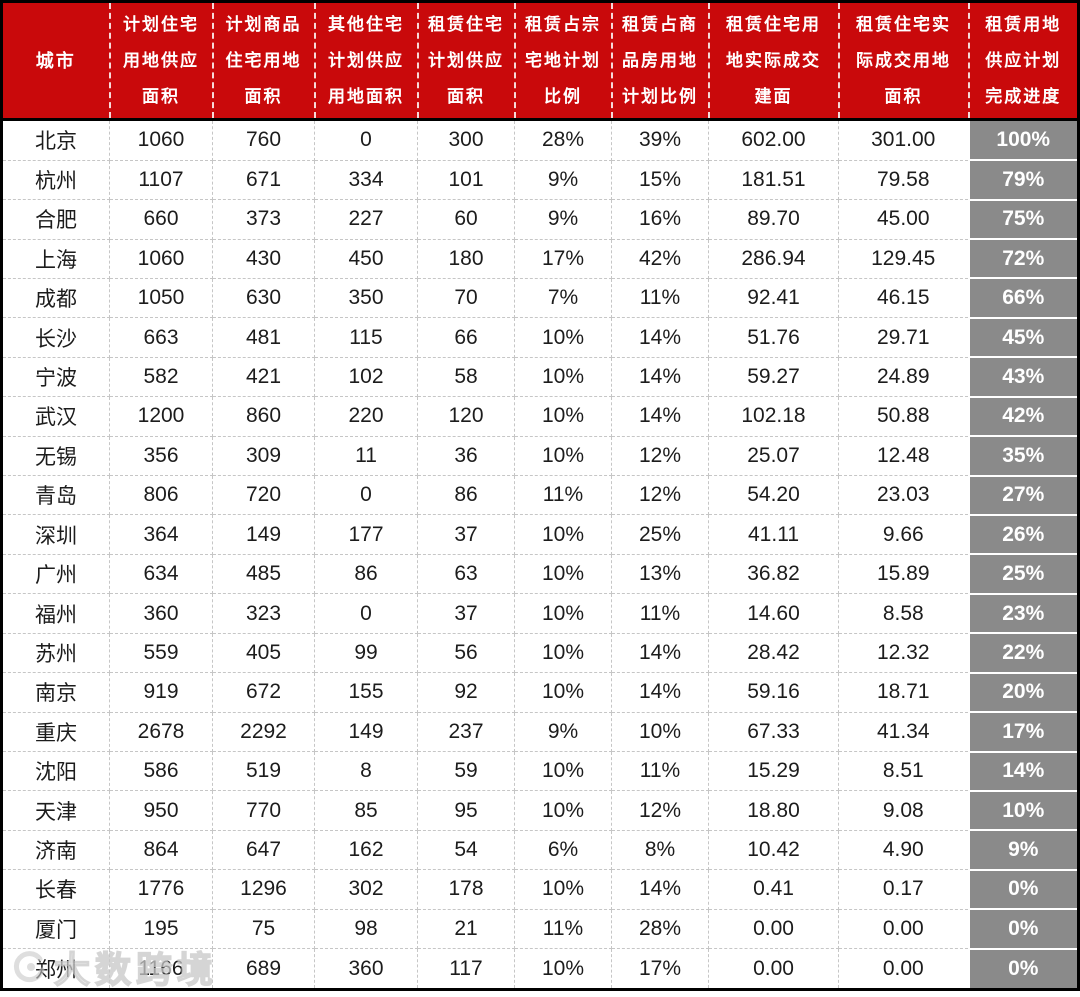 This screenshot has height=997, width=1080. What do you see at coordinates (263, 219) in the screenshot?
I see `value-cell: 373` at bounding box center [263, 219].